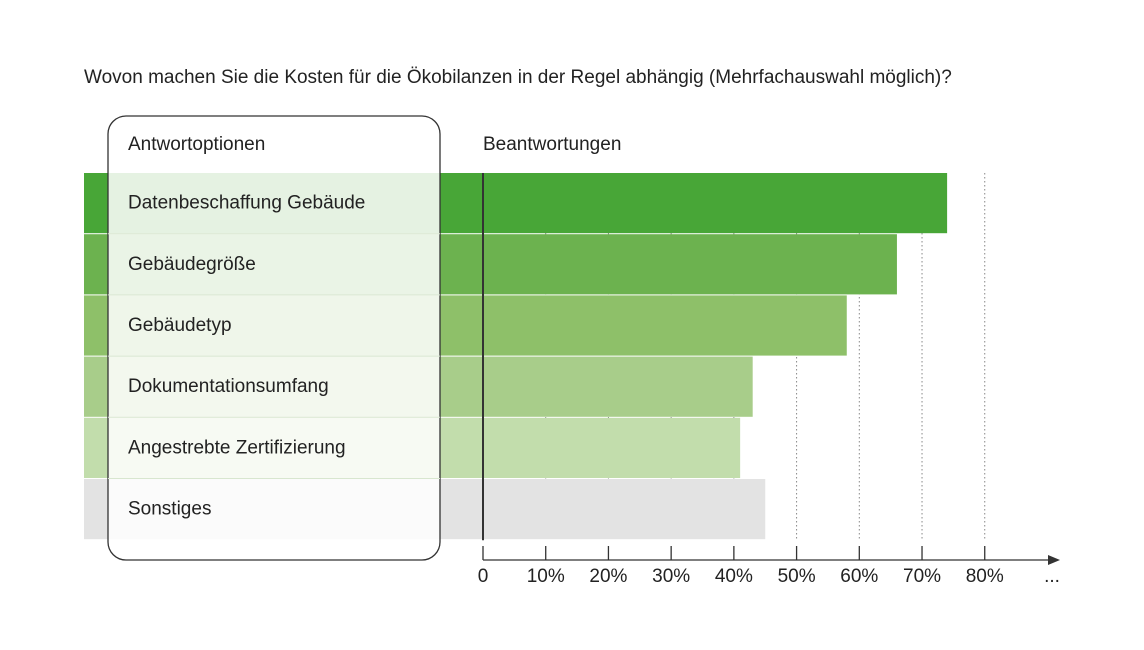 The image size is (1144, 650). Describe the element at coordinates (608, 576) in the screenshot. I see `x-tick-label: 20%` at that location.